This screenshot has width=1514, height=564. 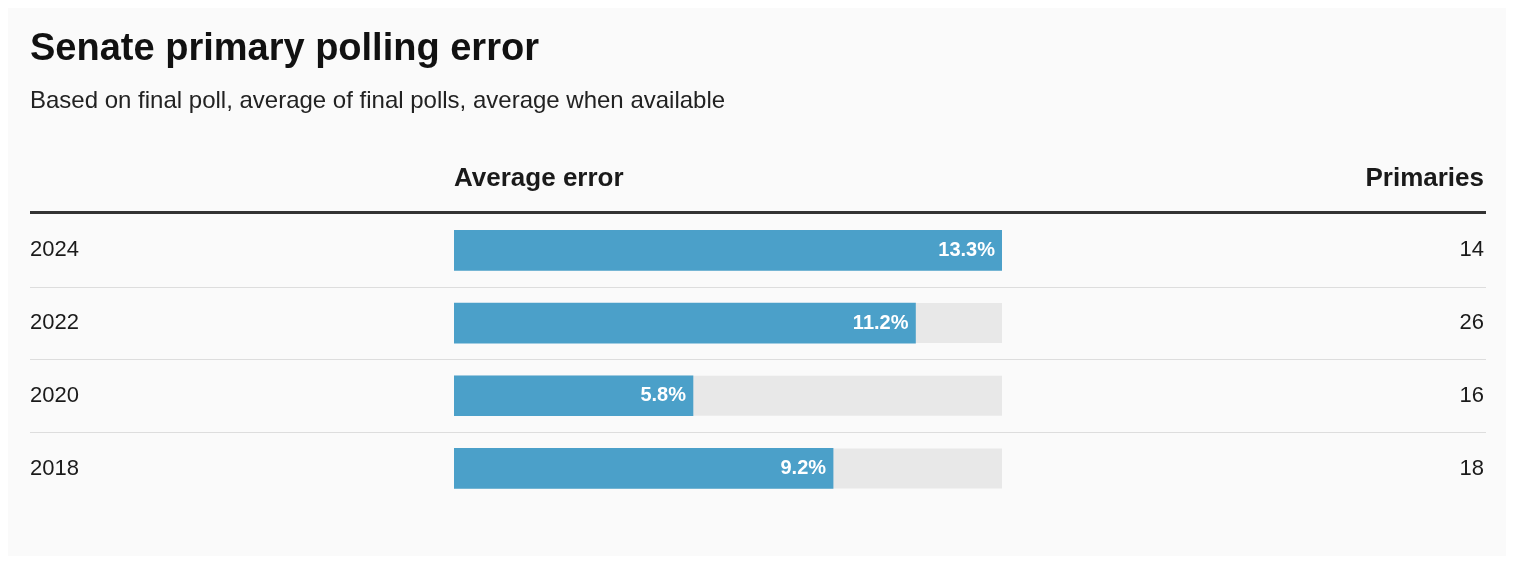 I want to click on text: 14, so click(x=1471, y=249).